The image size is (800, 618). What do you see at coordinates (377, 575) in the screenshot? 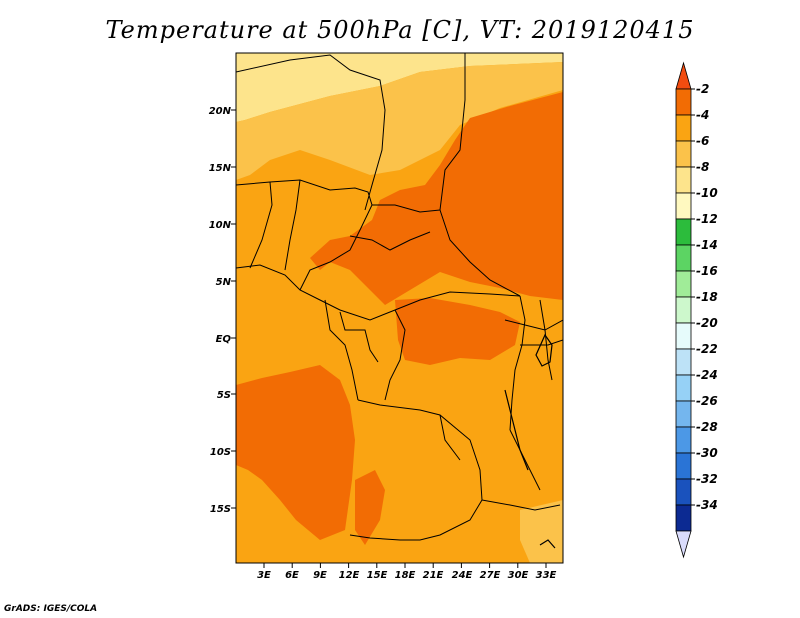
I see `lon-label: 15E` at bounding box center [377, 575].